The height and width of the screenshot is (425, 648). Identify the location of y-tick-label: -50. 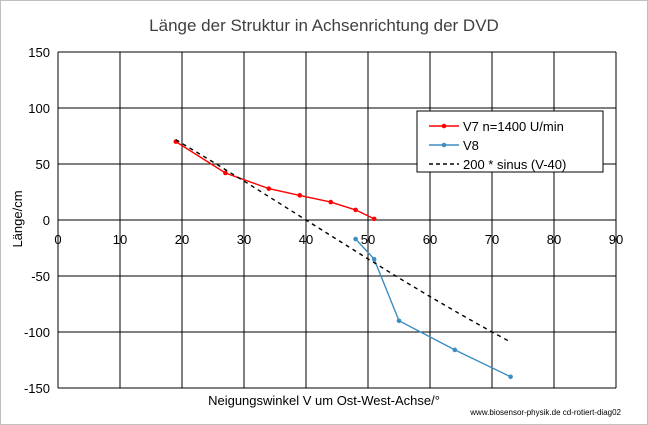
(40, 276).